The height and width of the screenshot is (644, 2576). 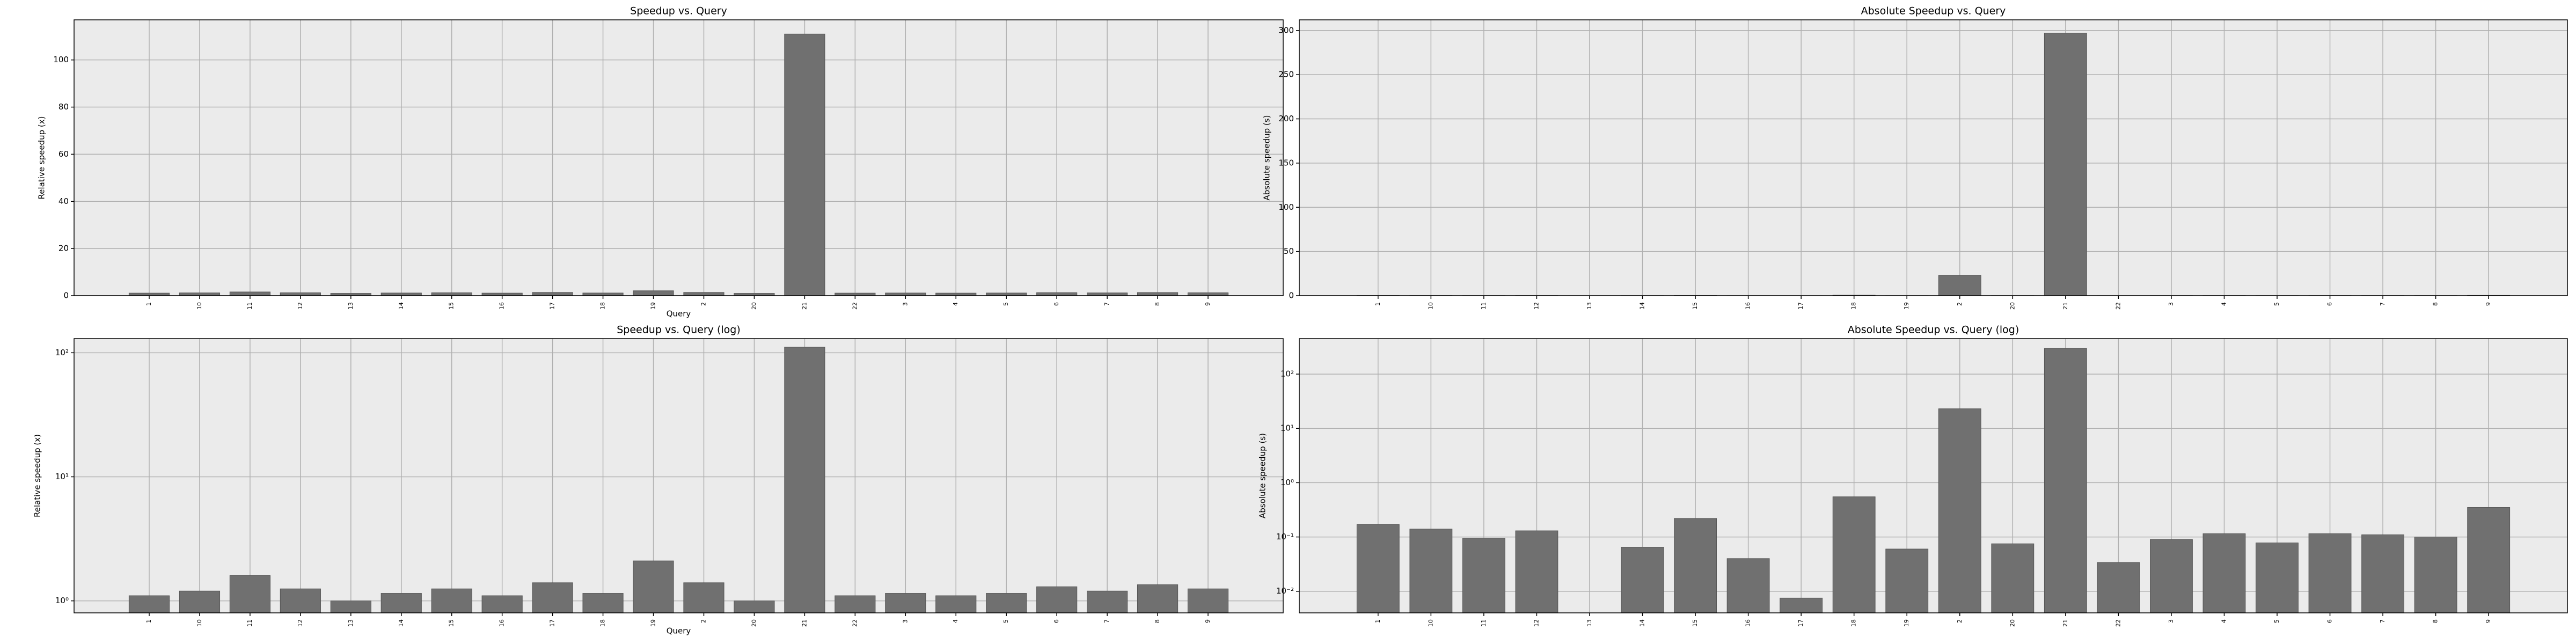 I want to click on x-tick-label: 17, so click(x=552, y=623).